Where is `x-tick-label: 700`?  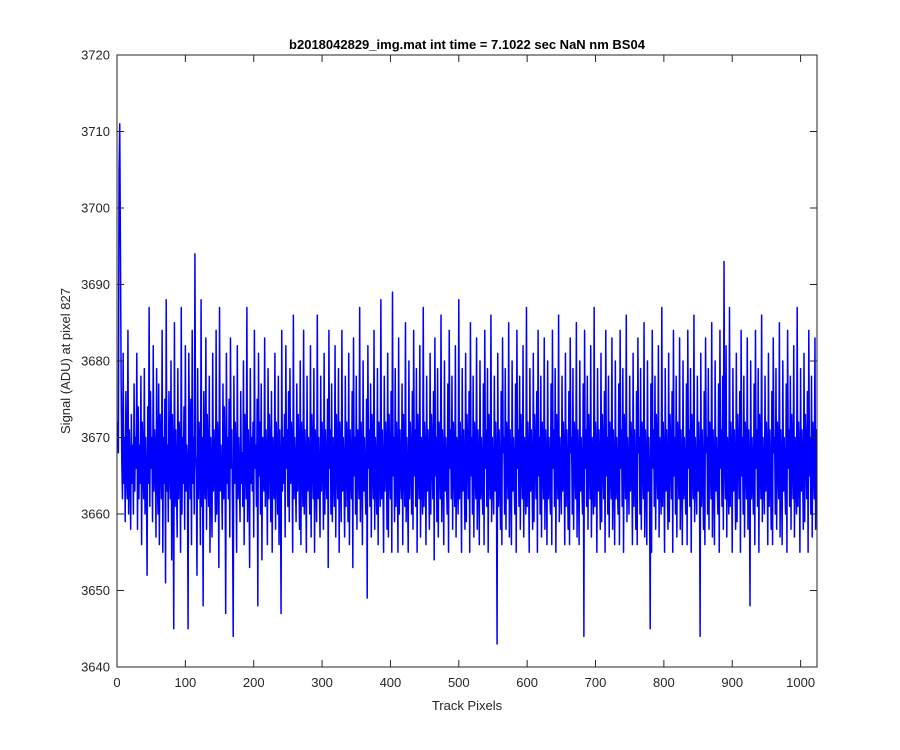
x-tick-label: 700 is located at coordinates (596, 682).